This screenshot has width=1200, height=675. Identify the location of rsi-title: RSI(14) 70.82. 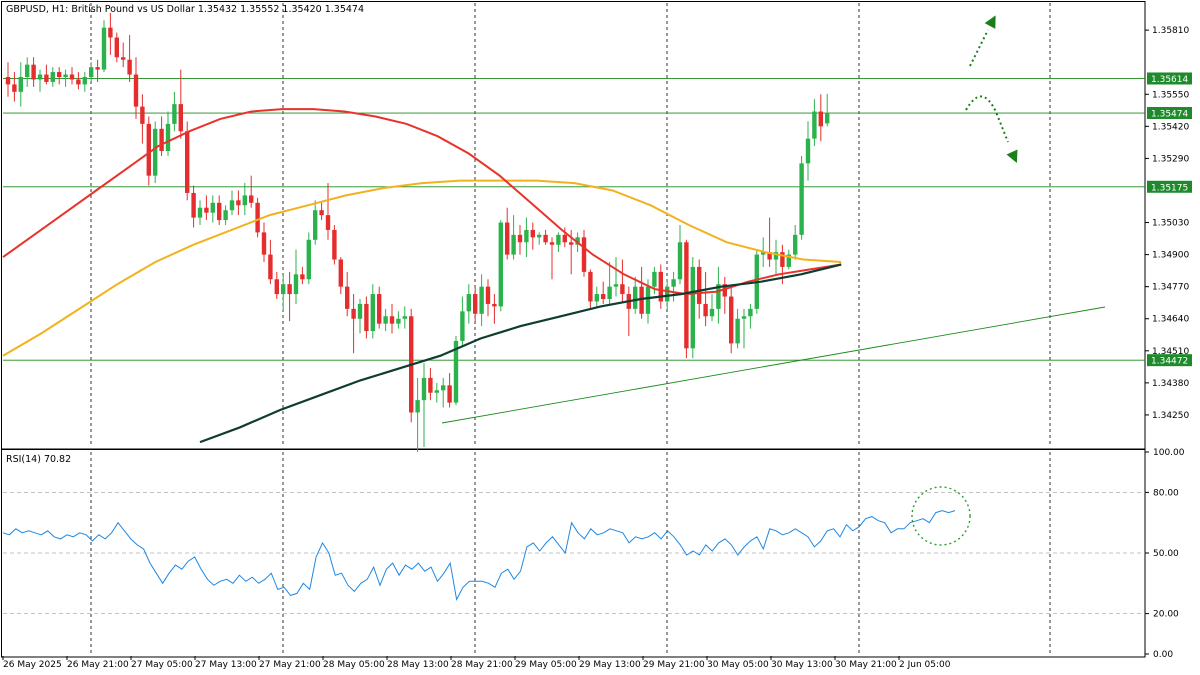
(38, 459).